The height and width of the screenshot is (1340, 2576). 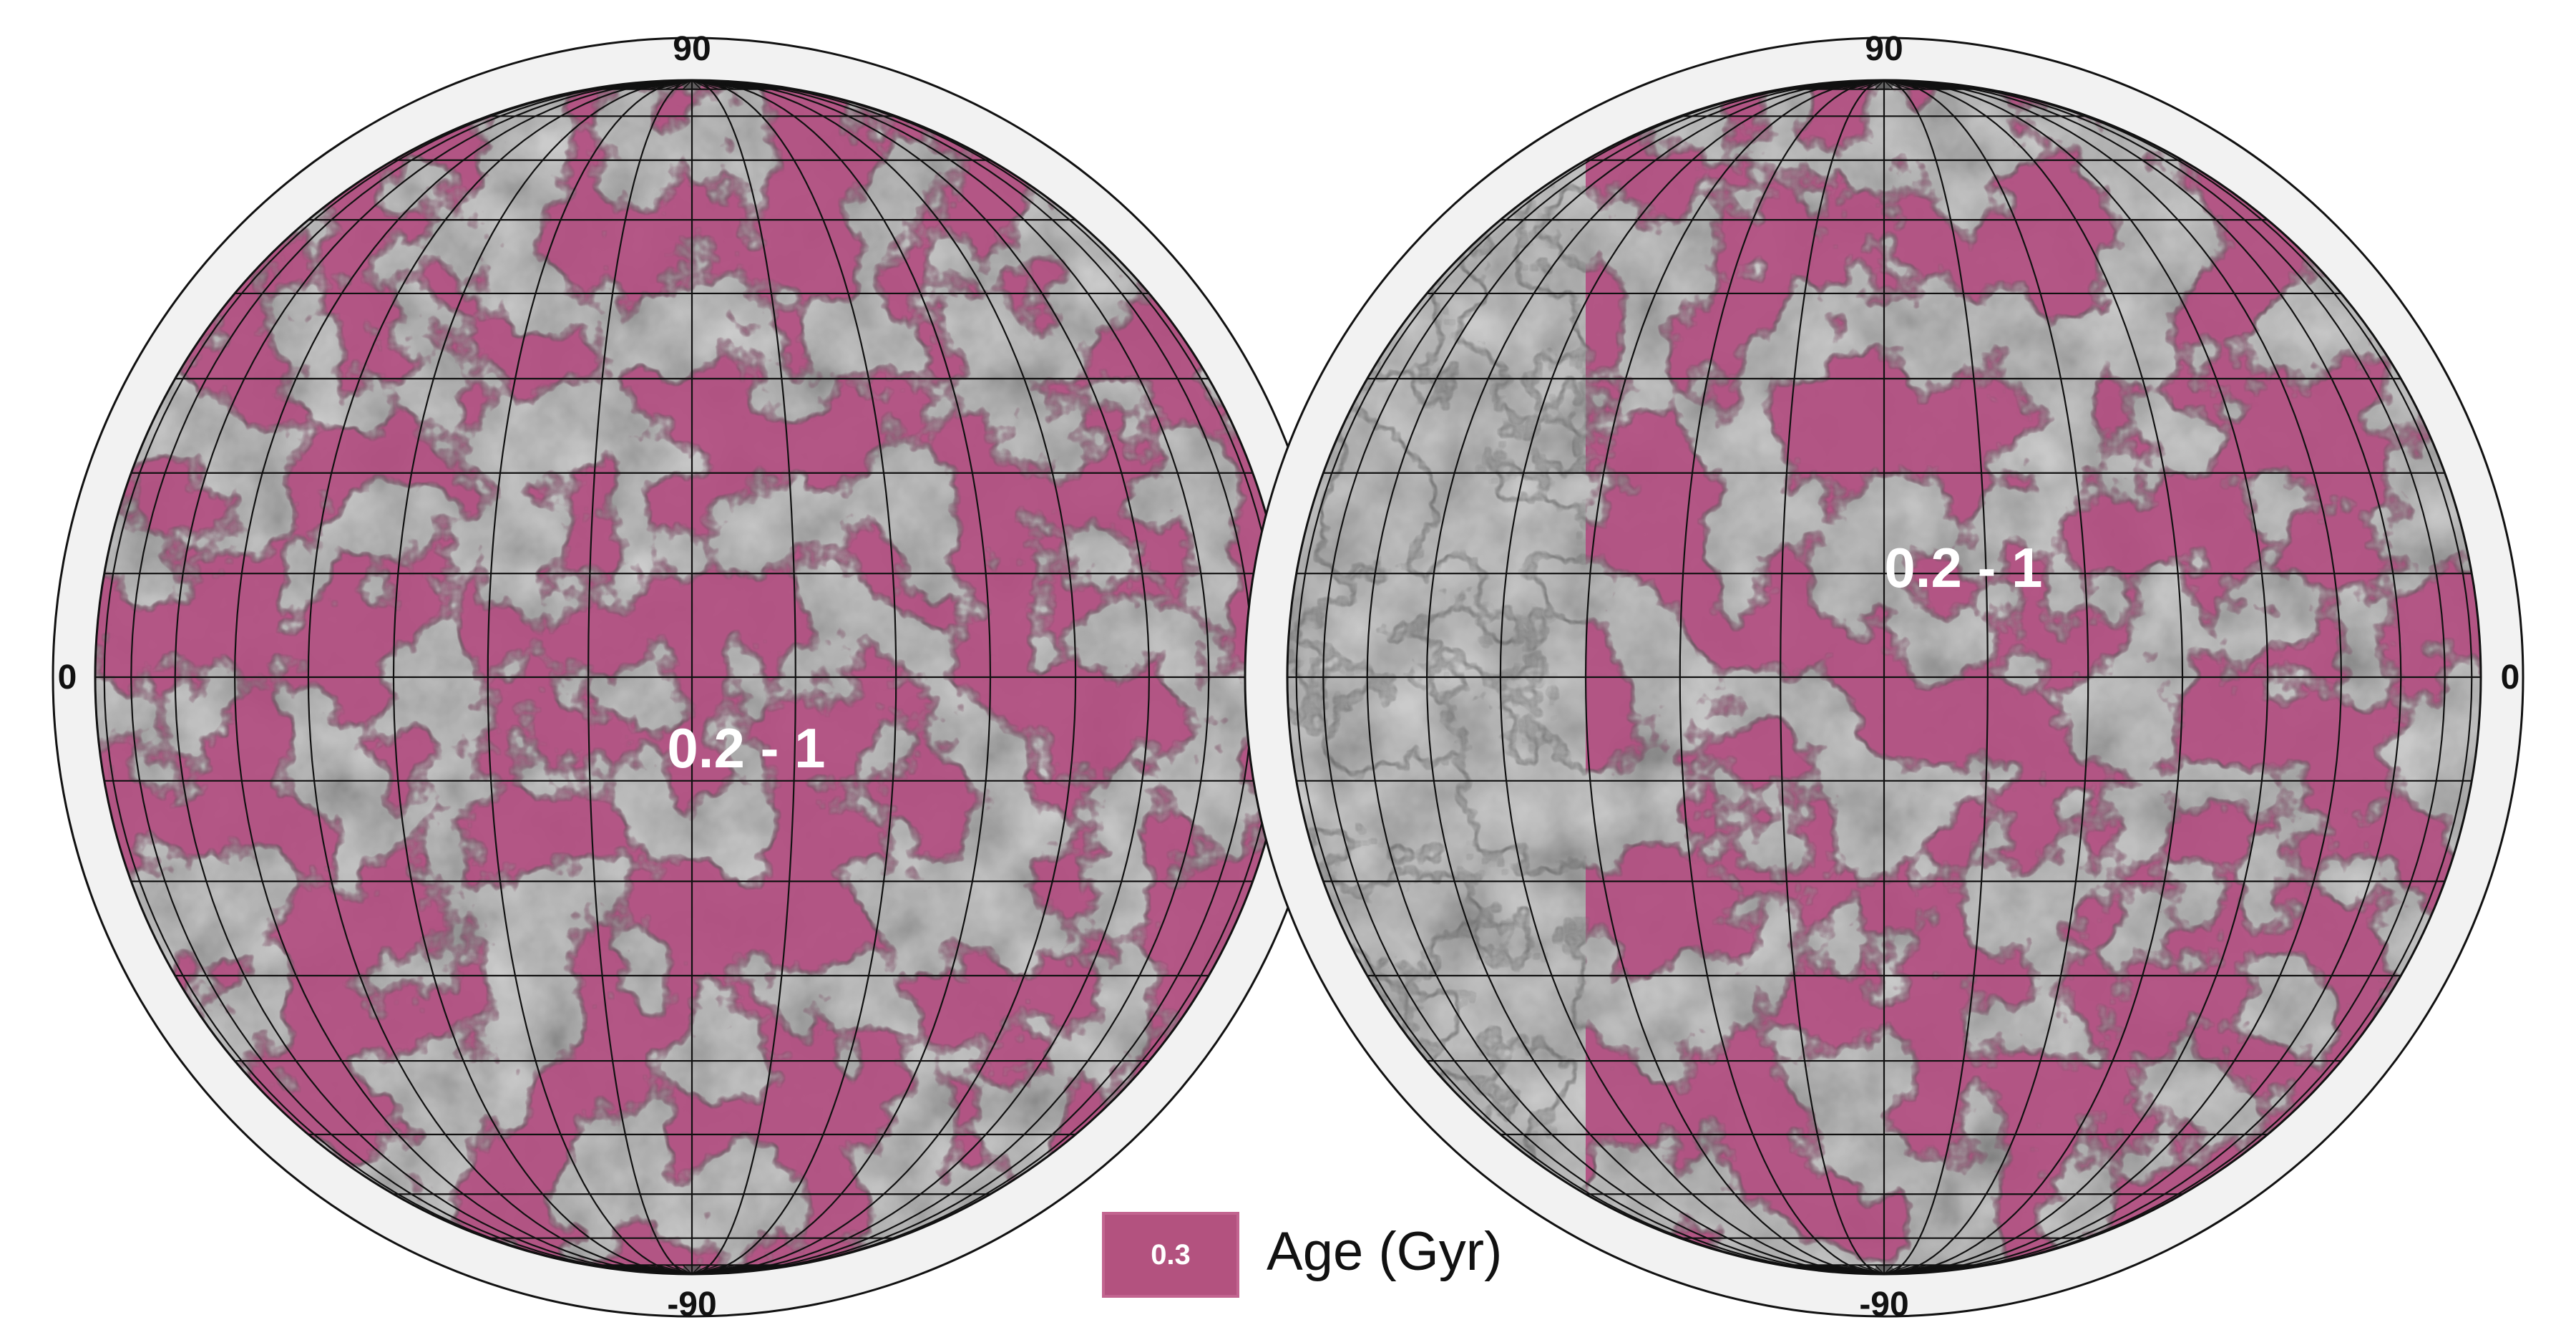 I want to click on longitude-label-left: 0, so click(x=67, y=677).